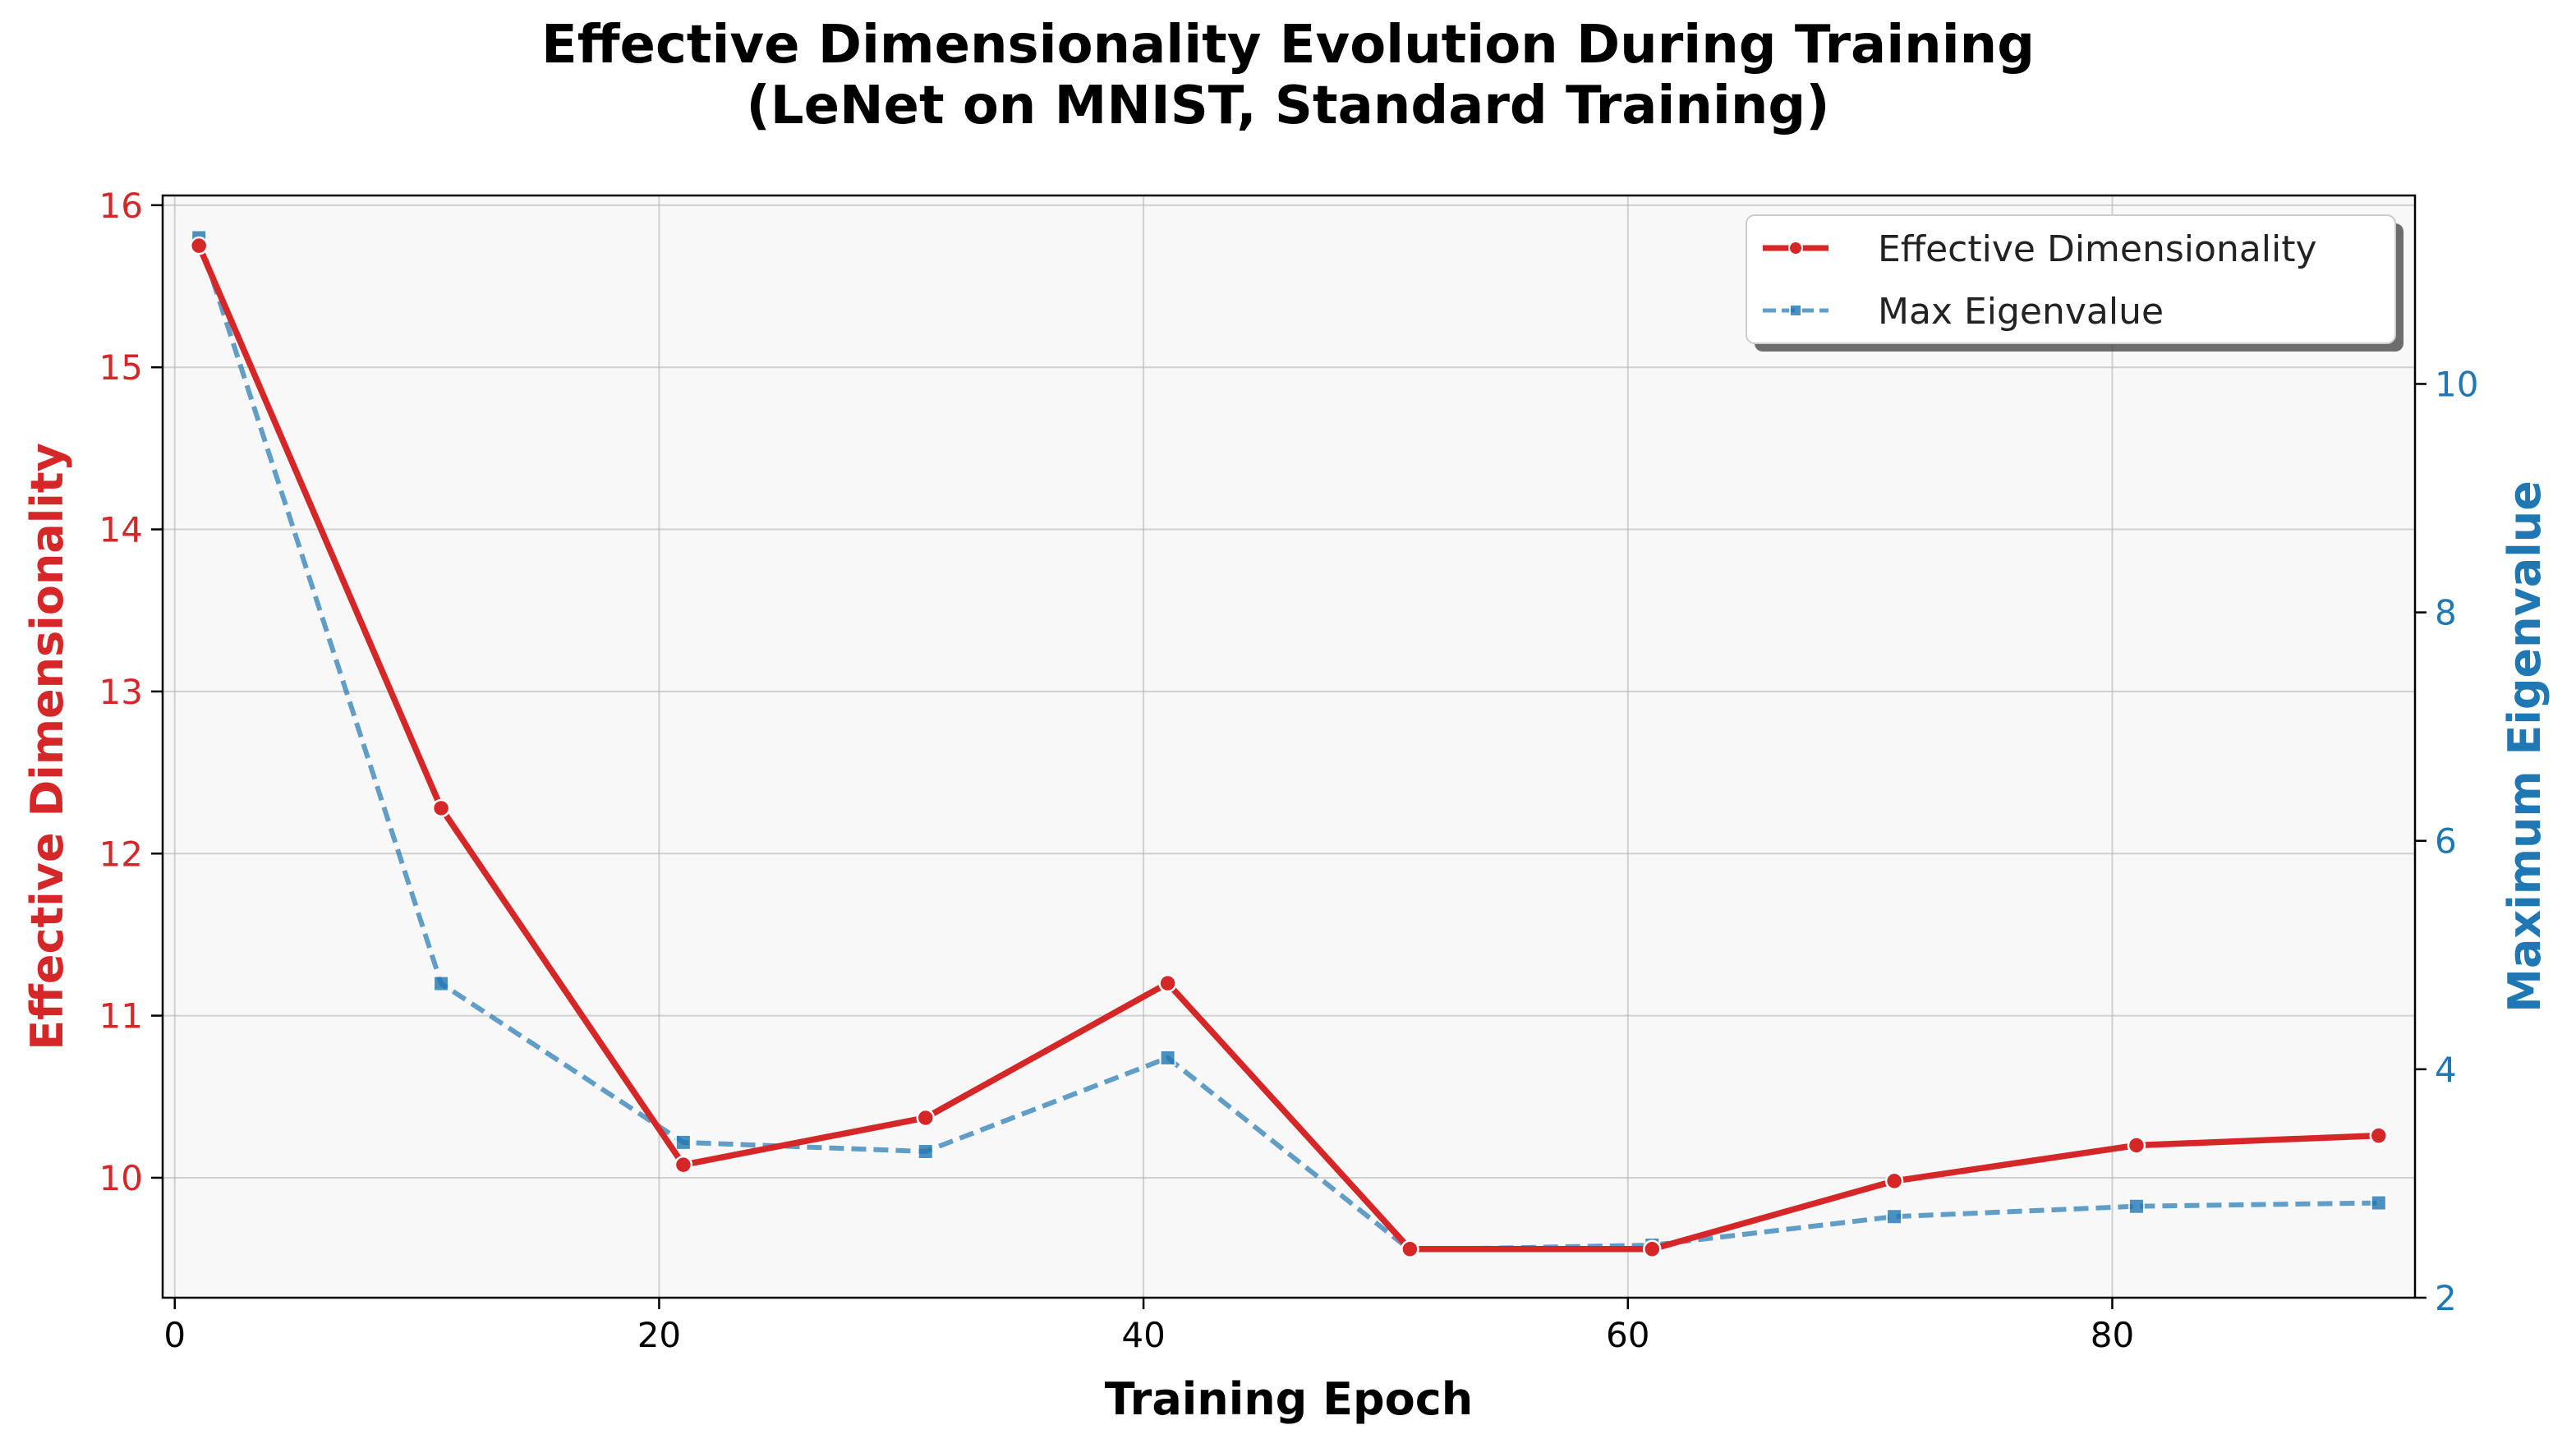 This screenshot has height=1448, width=2576. What do you see at coordinates (1627, 1335) in the screenshot?
I see `x-tick-label: 60` at bounding box center [1627, 1335].